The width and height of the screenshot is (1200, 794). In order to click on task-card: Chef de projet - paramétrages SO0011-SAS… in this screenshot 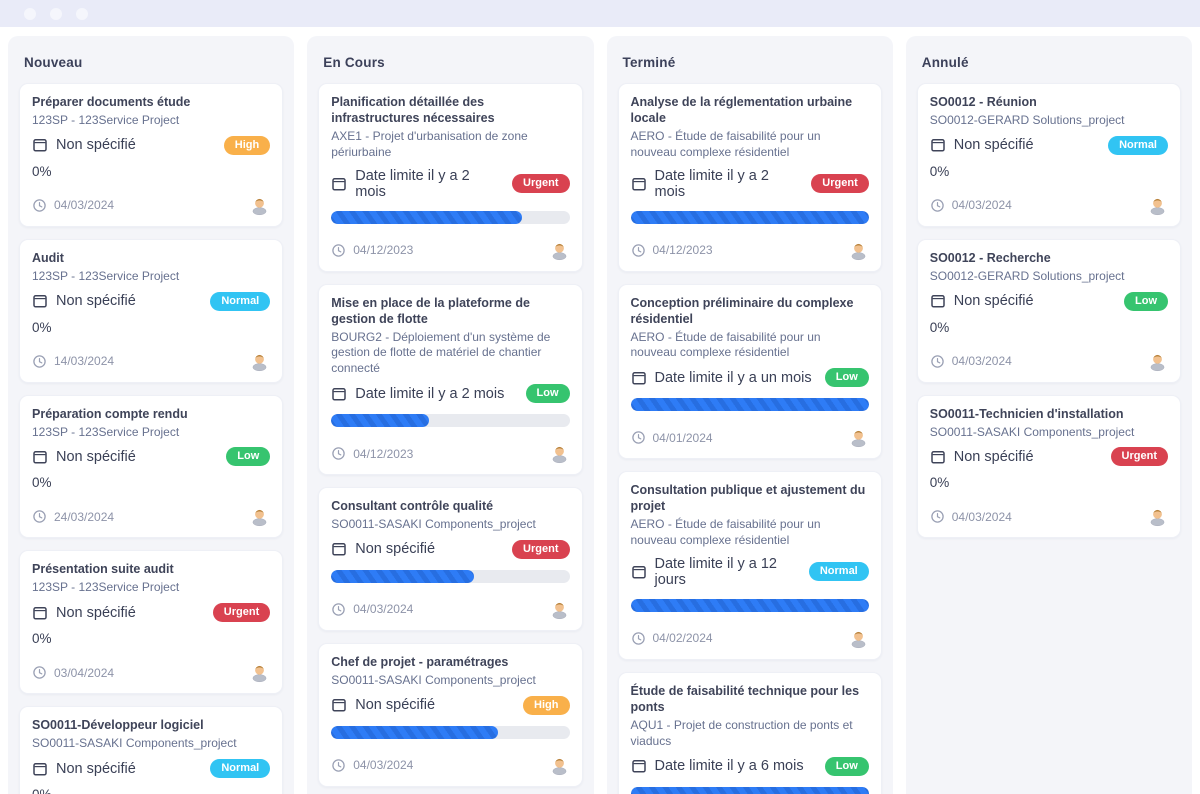, I will do `click(450, 714)`.